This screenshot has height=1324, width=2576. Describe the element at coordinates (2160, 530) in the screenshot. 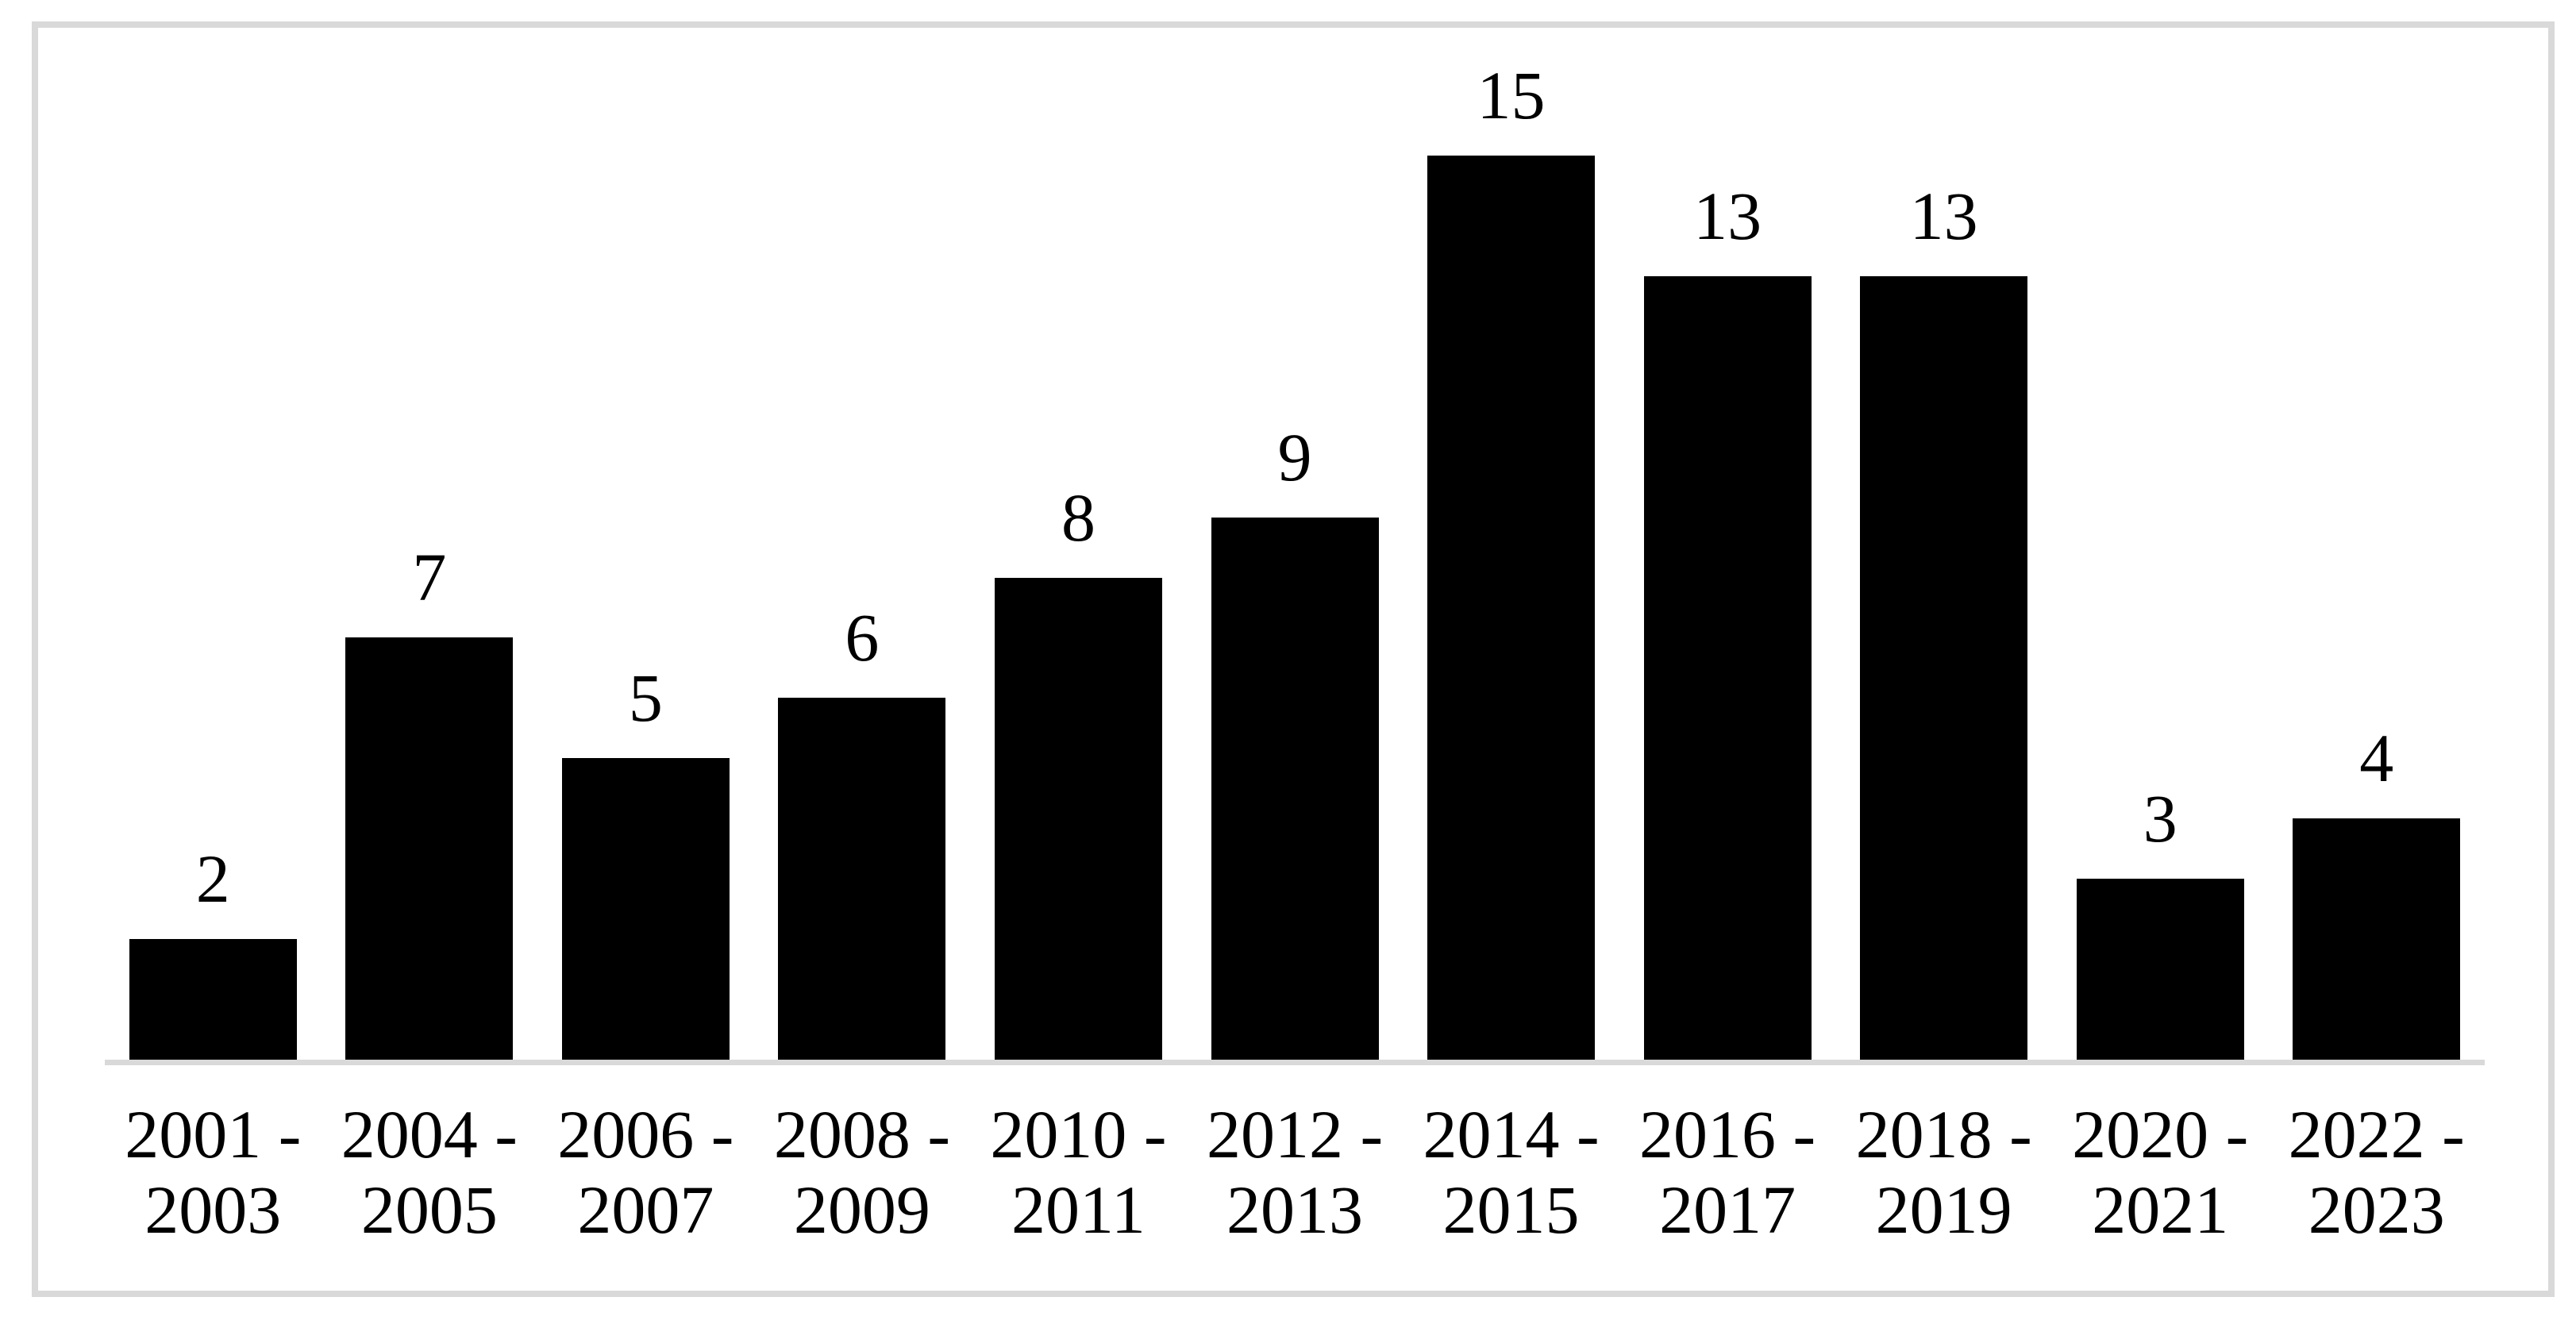

I see `bar-slot: 3` at that location.